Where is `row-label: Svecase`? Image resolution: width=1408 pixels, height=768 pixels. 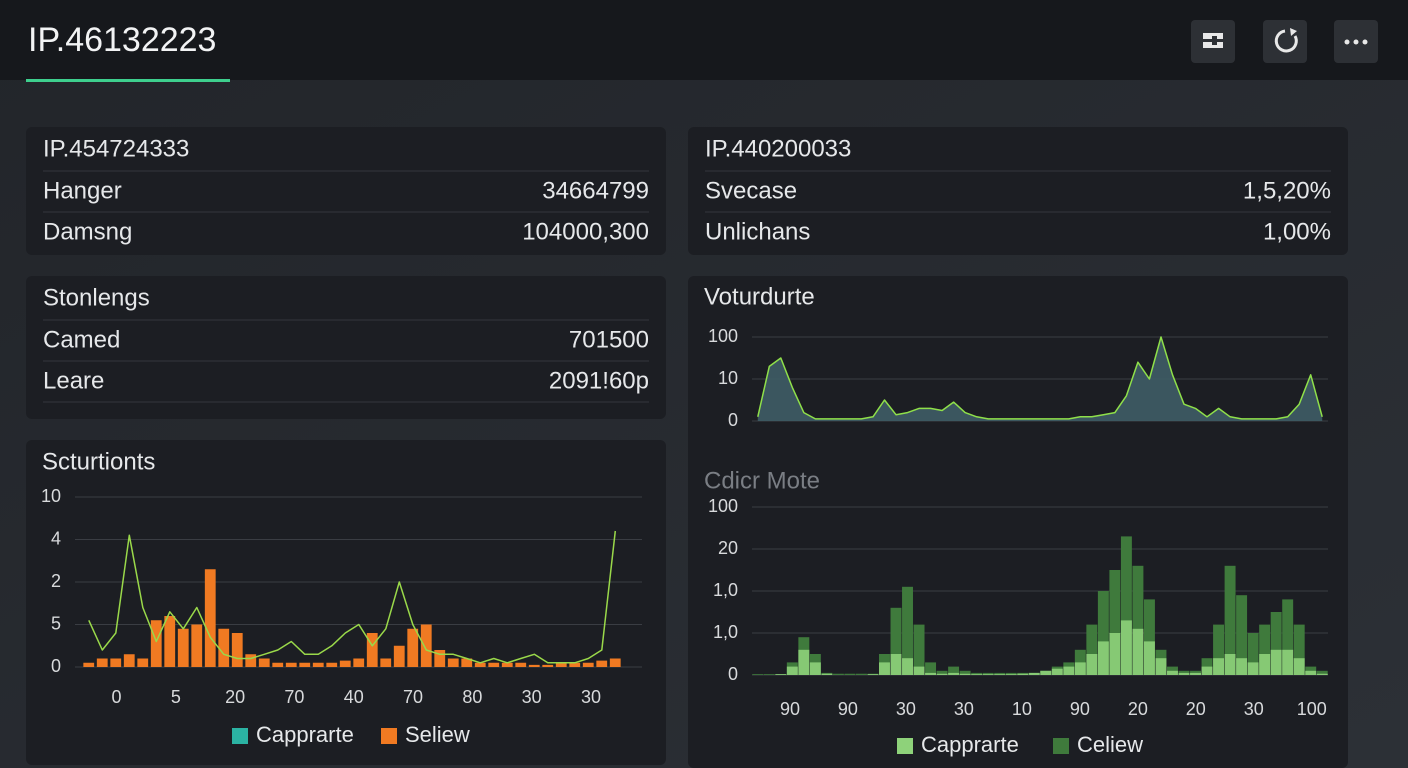
row-label: Svecase is located at coordinates (751, 190).